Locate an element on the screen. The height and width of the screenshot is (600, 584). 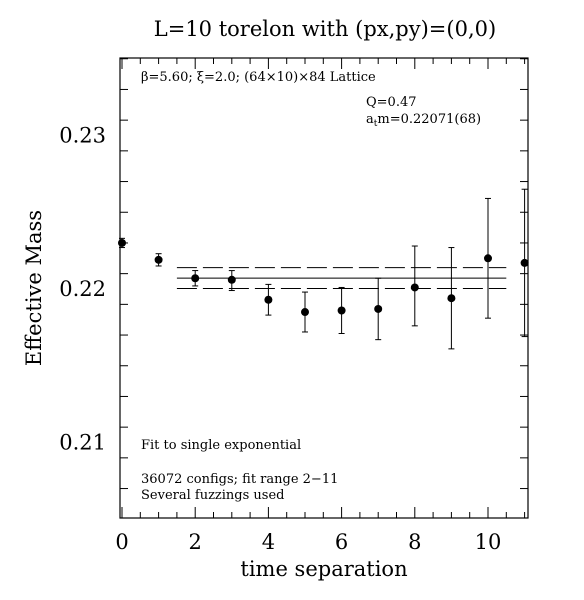
x-tick-label: 4 is located at coordinates (268, 542).